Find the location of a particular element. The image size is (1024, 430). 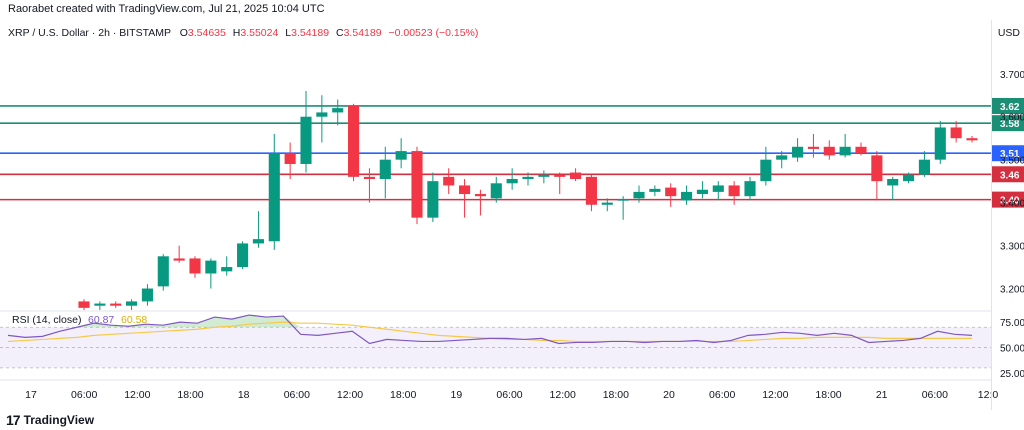

symbol-name: XRP / U.S. Dollar · 2h · BITSTAMP is located at coordinates (89, 33).